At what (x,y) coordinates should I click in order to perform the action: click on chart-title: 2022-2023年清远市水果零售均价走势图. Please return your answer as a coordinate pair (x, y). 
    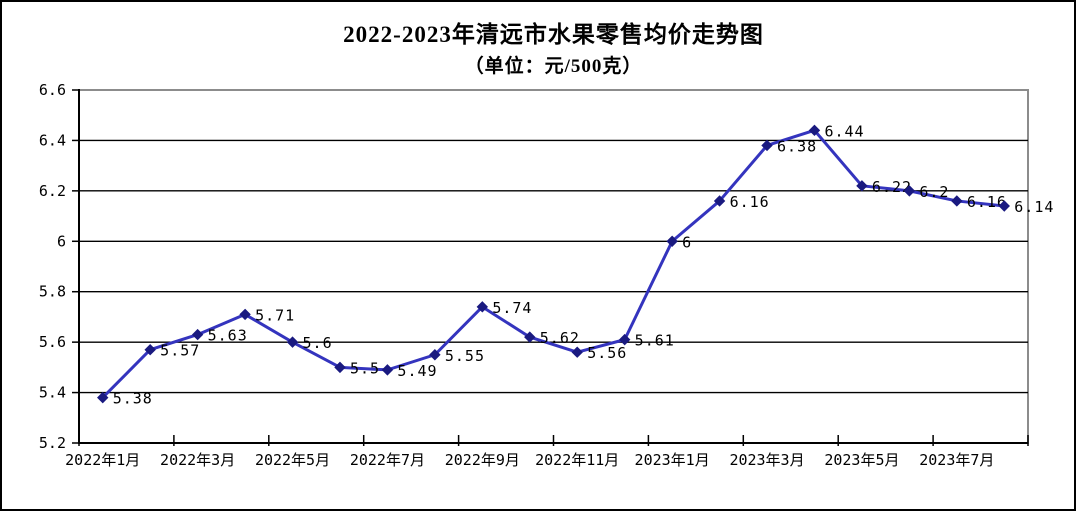
    Looking at the image, I should click on (553, 34).